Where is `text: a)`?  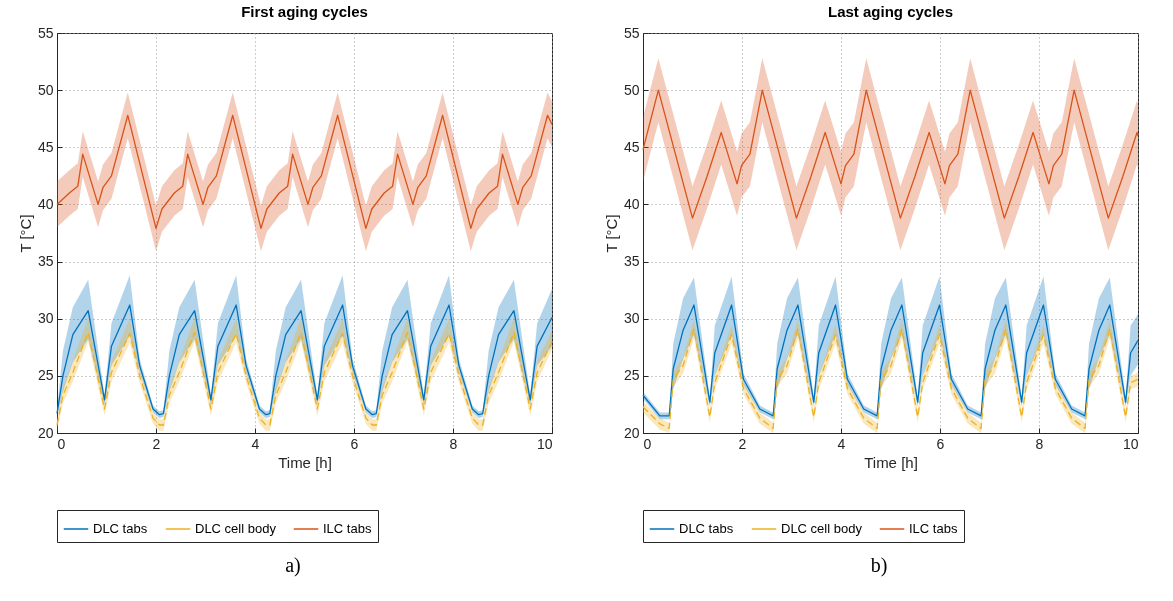 text: a) is located at coordinates (293, 565).